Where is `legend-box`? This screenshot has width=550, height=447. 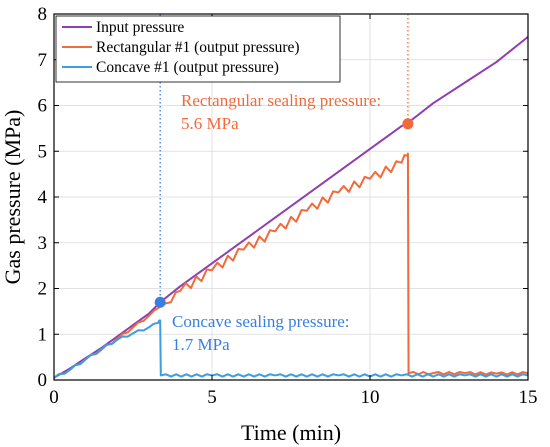 legend-box is located at coordinates (198, 49).